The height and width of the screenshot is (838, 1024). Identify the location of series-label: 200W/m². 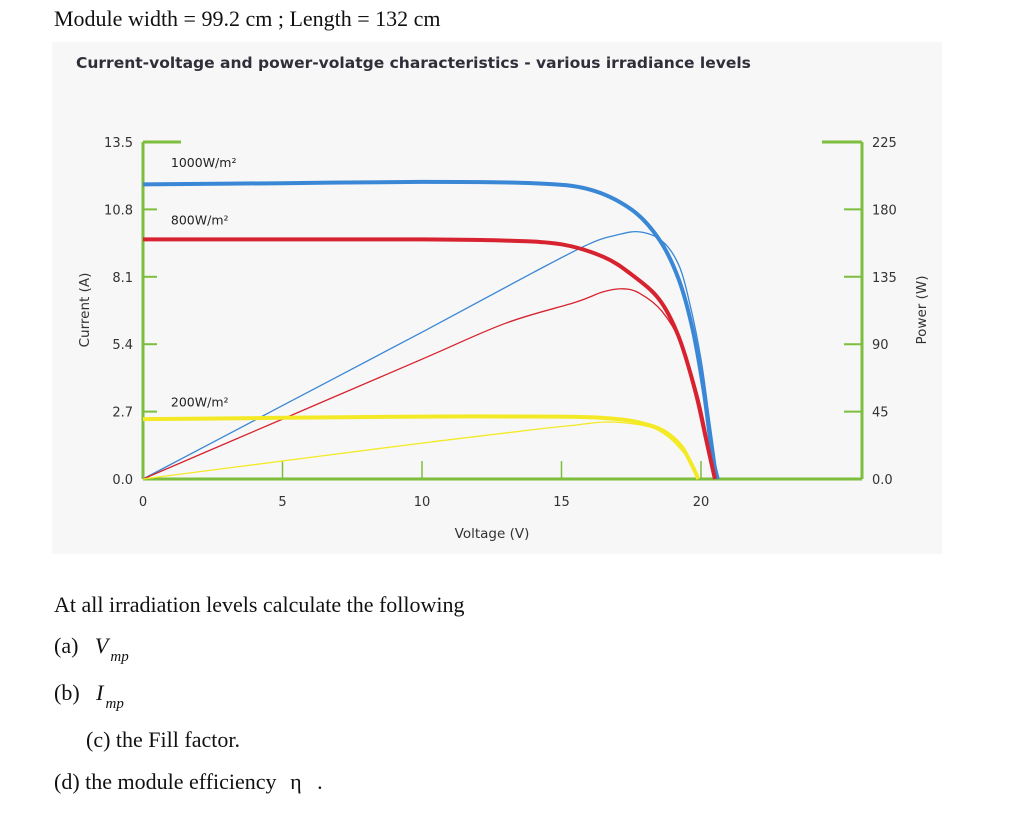
(200, 402).